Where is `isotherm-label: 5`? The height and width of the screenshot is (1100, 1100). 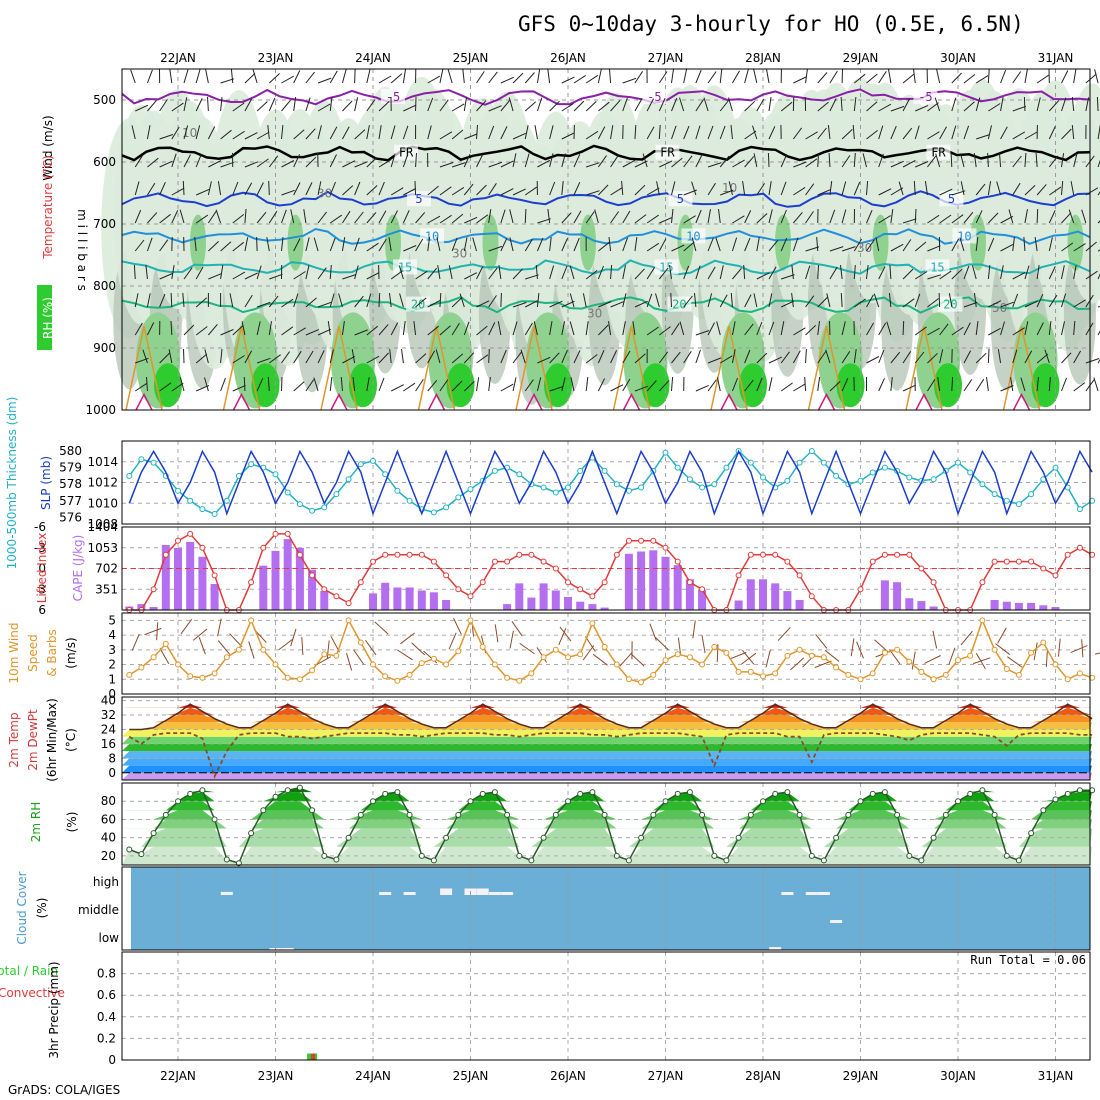 isotherm-label: 5 is located at coordinates (680, 199).